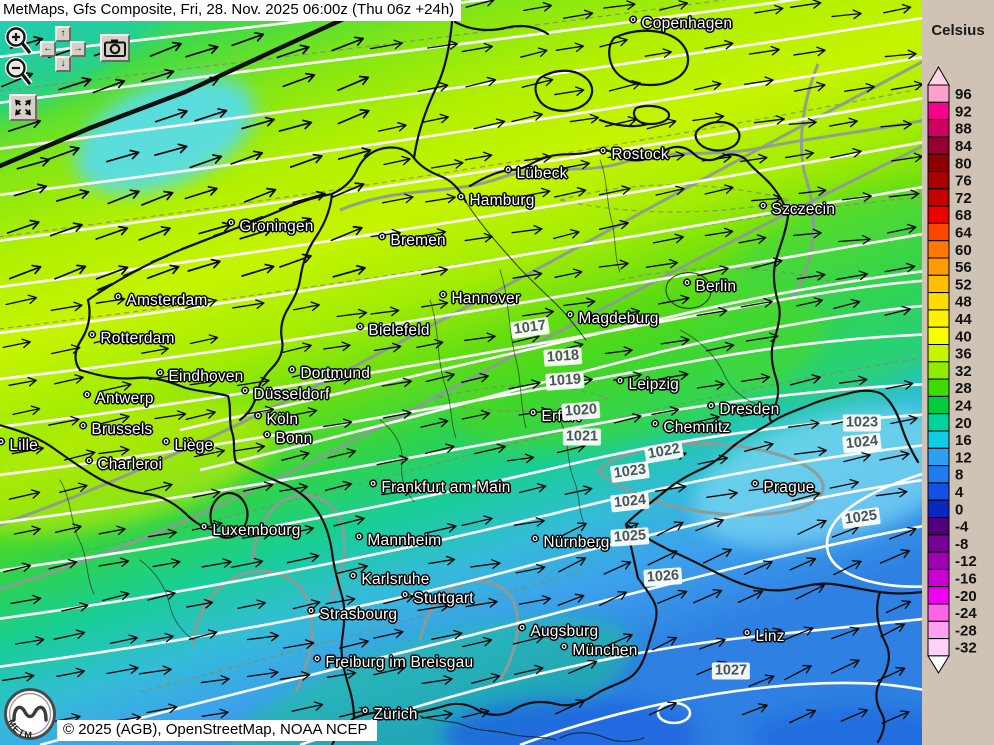  What do you see at coordinates (959, 492) in the screenshot?
I see `scale-tick-label: 4` at bounding box center [959, 492].